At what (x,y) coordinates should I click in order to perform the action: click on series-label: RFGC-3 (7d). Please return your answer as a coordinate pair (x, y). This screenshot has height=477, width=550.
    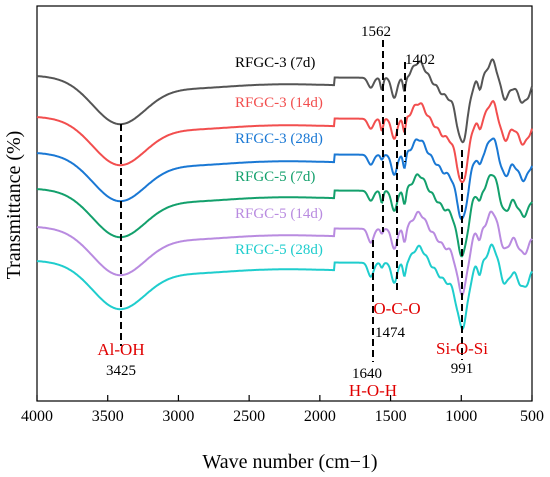
    Looking at the image, I should click on (275, 63).